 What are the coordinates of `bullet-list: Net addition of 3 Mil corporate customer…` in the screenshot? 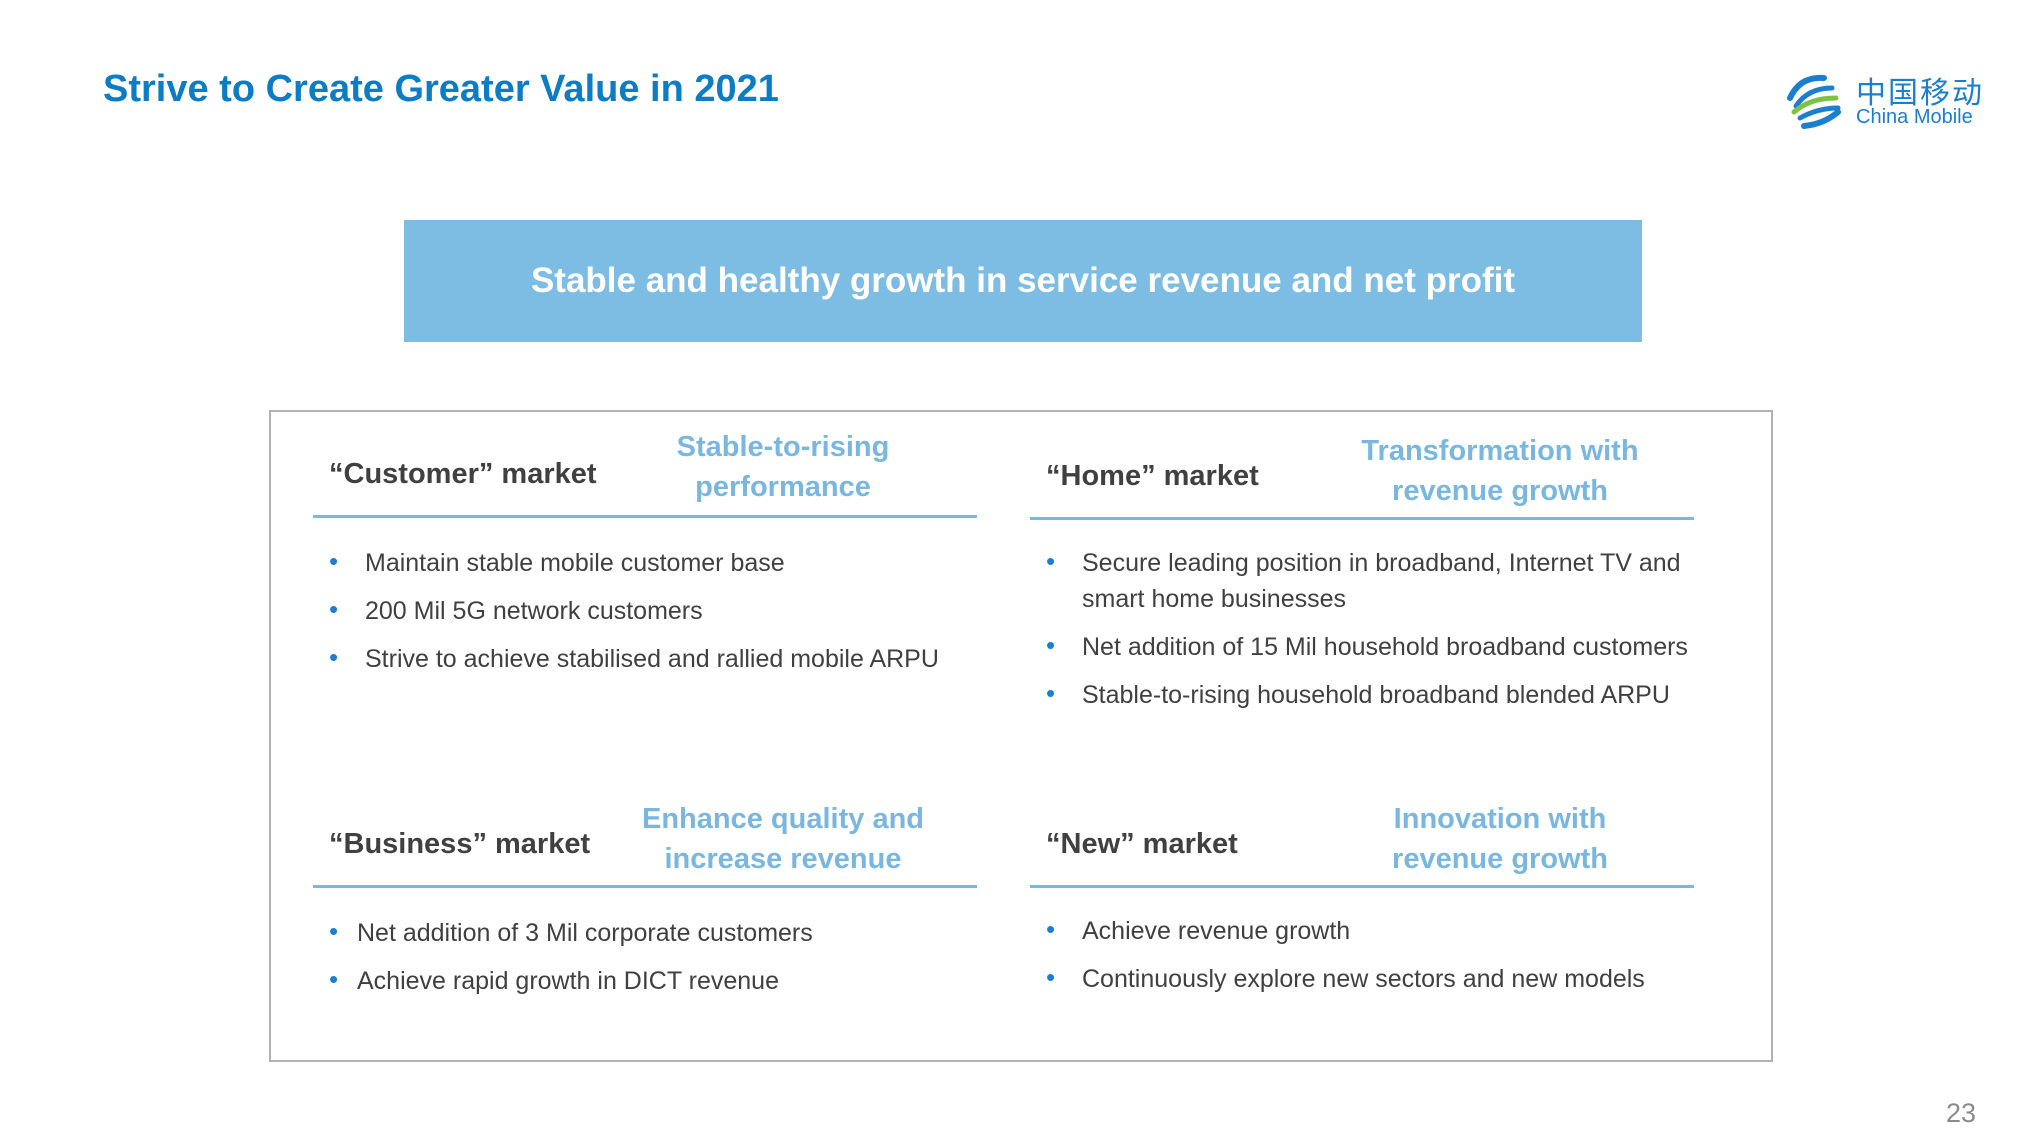 It's located at (659, 962).